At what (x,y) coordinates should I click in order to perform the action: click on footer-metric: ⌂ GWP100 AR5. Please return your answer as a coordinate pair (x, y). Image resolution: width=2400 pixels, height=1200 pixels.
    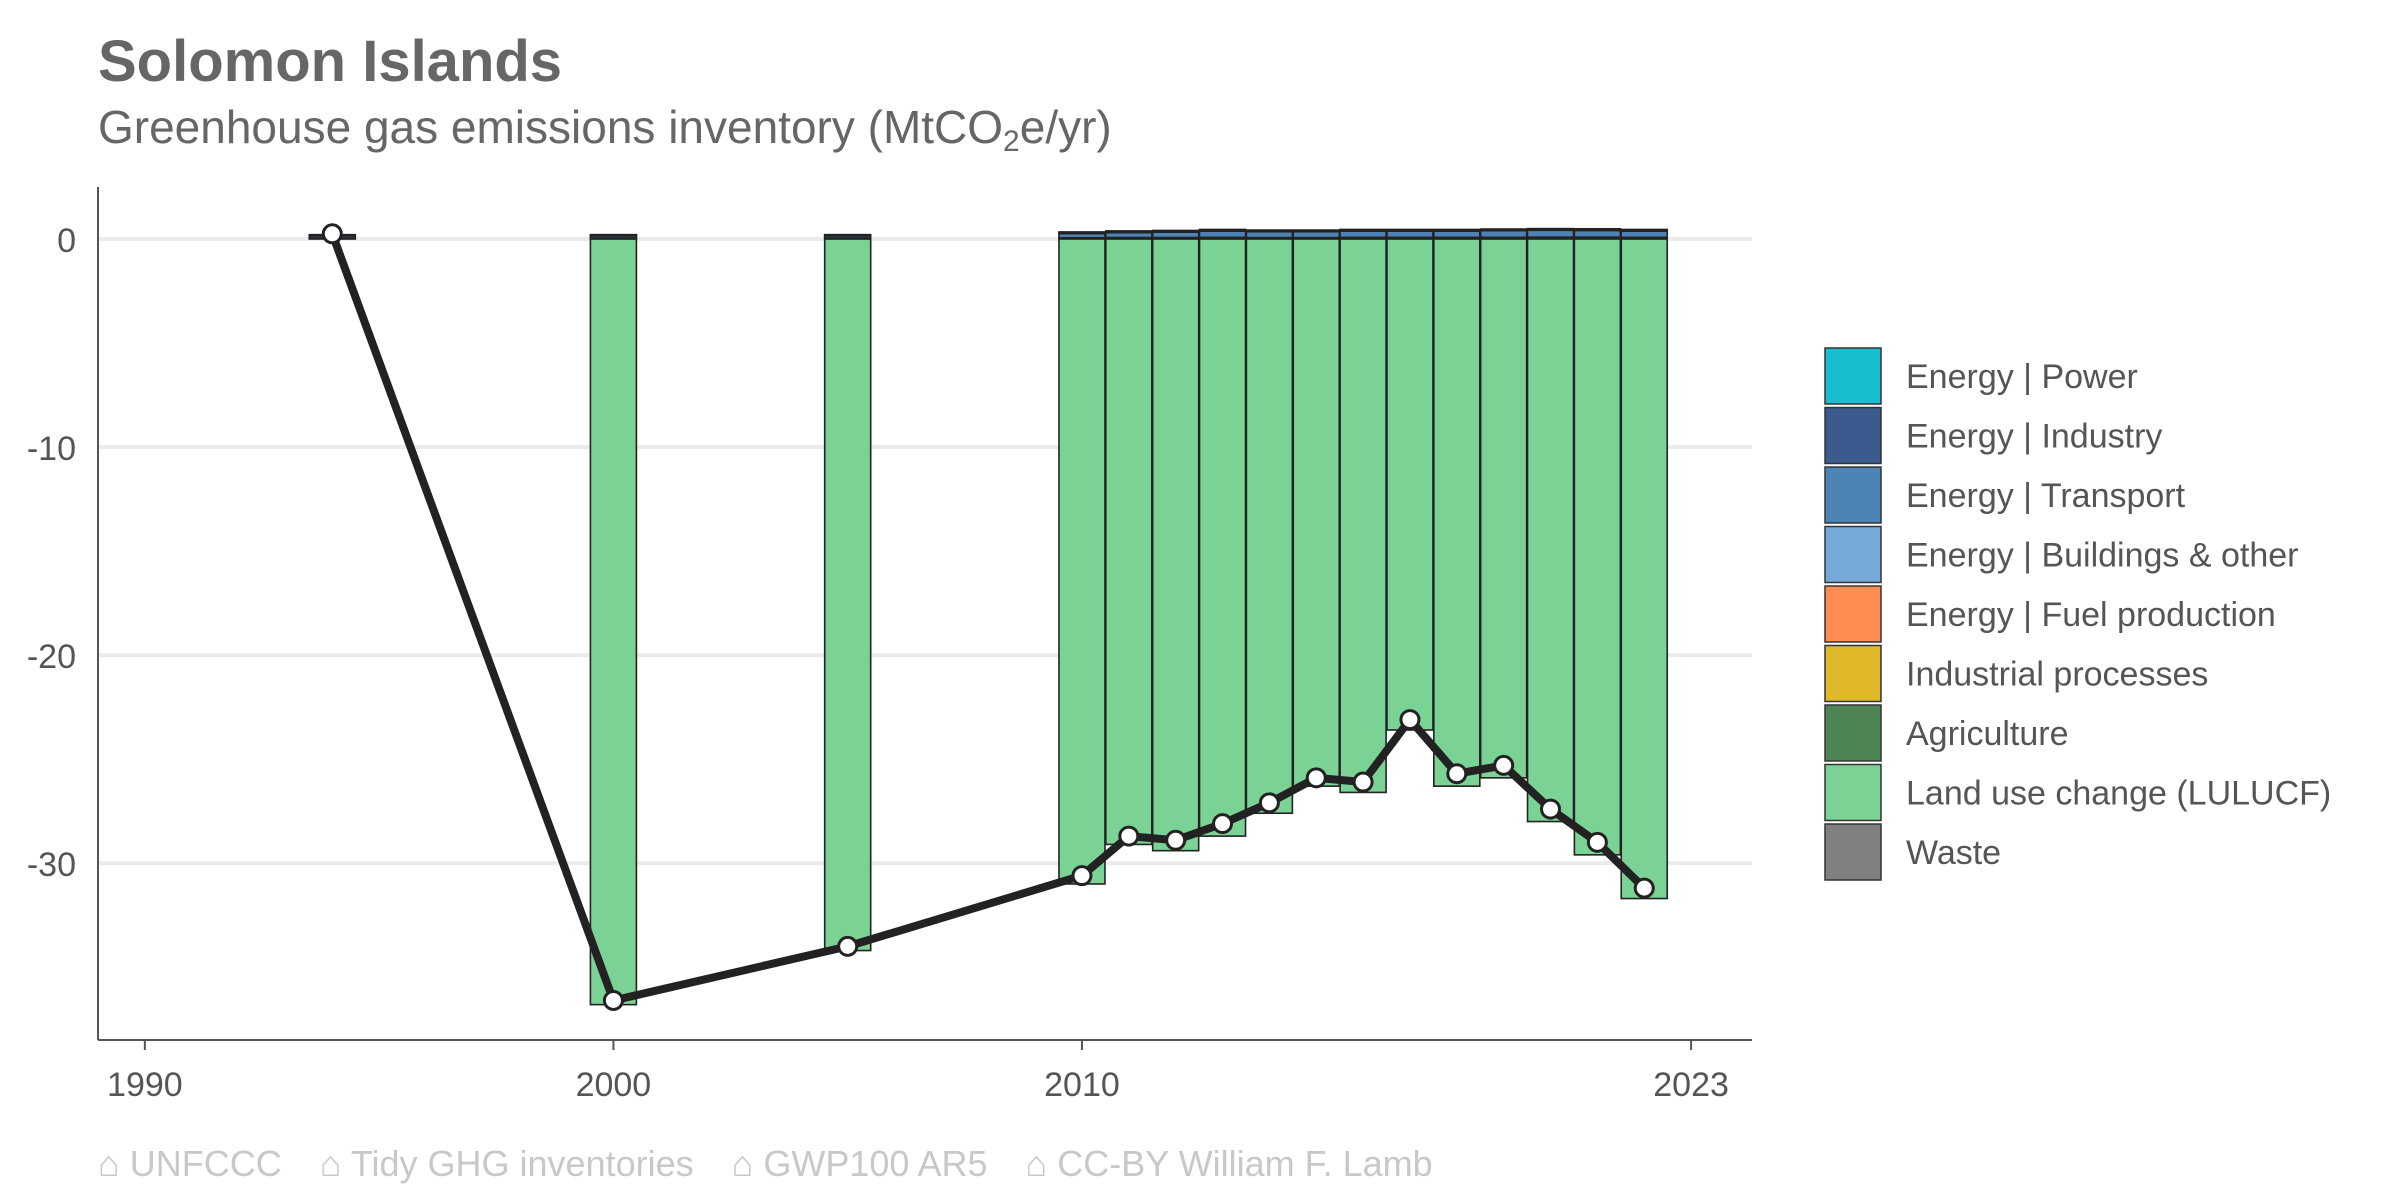
    Looking at the image, I should click on (859, 1163).